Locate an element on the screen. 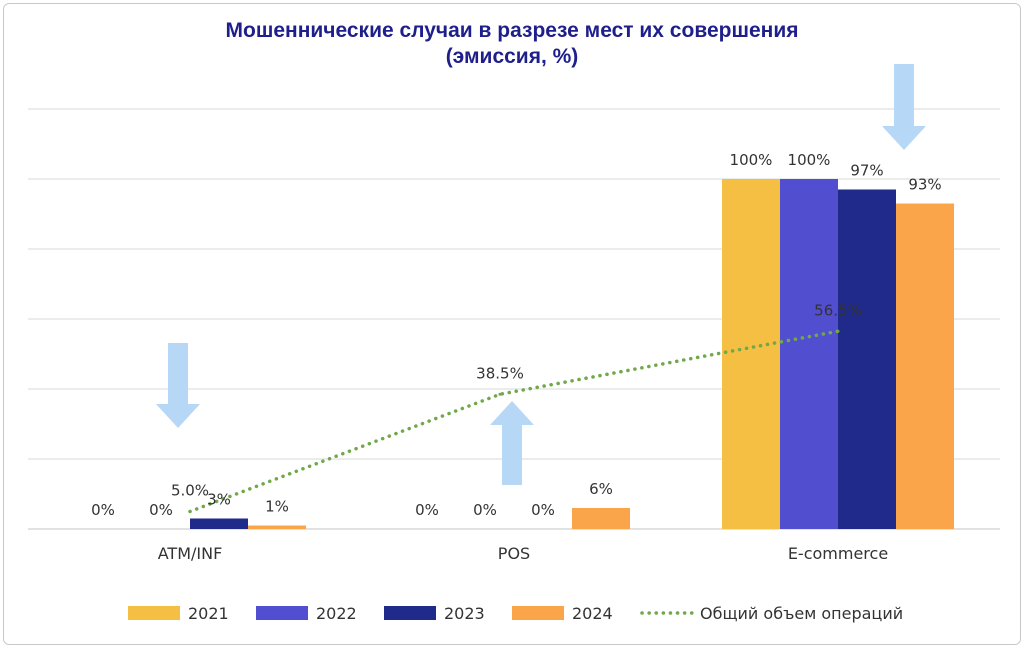  trend-label: 5.0% is located at coordinates (190, 491).